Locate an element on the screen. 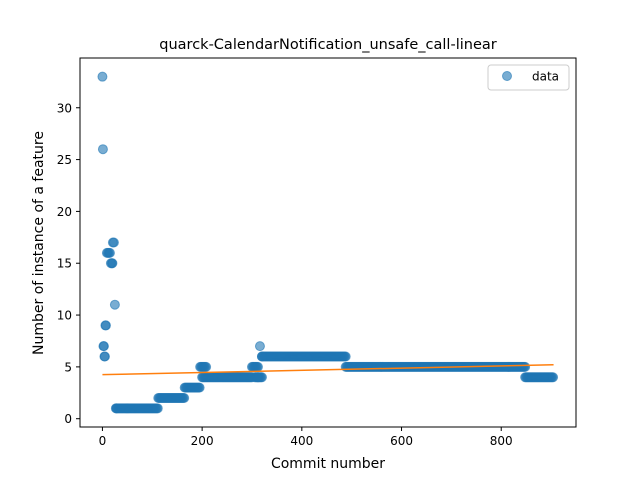  y-tick-label: 25 is located at coordinates (64, 160).